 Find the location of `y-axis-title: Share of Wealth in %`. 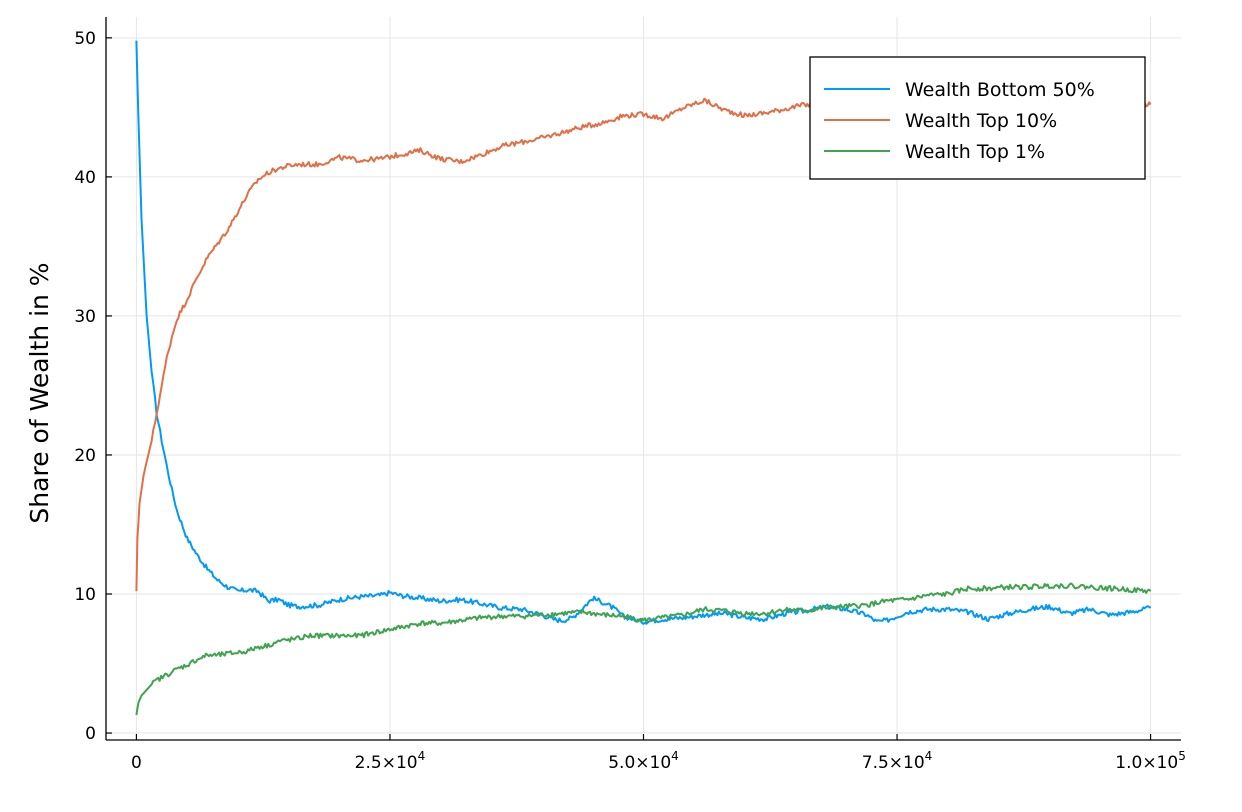

y-axis-title: Share of Wealth in % is located at coordinates (39, 392).